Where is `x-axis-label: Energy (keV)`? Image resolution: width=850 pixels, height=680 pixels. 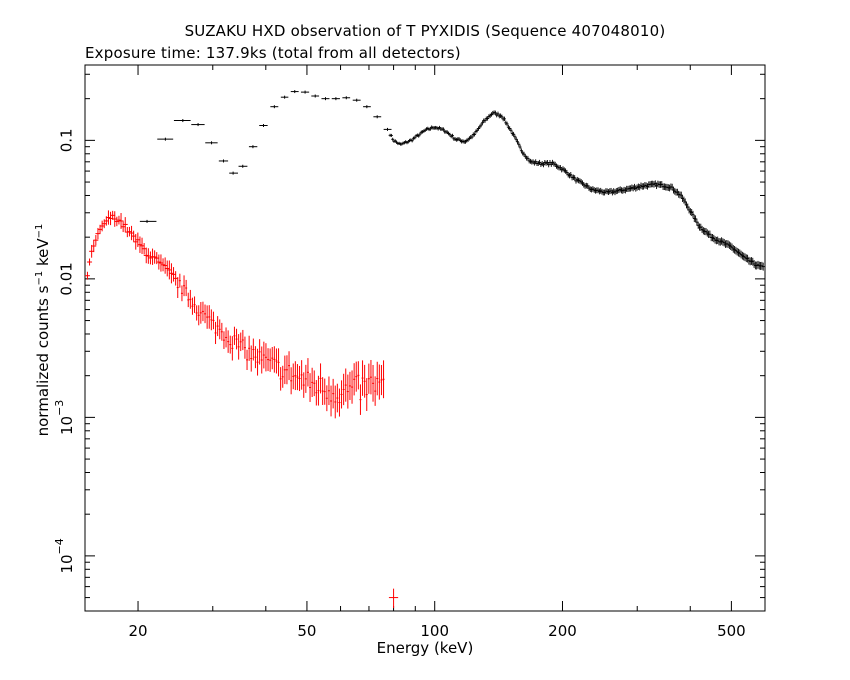 x-axis-label: Energy (keV) is located at coordinates (425, 648).